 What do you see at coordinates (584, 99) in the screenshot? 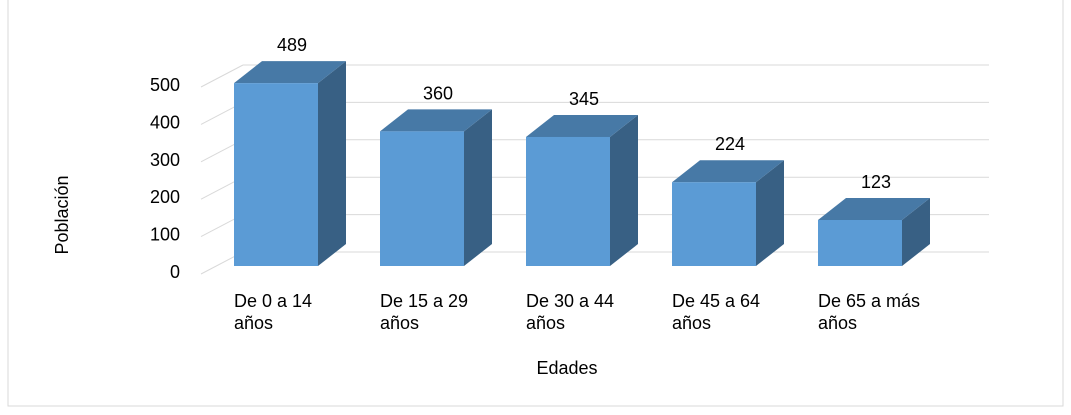
I see `value-label: 345` at bounding box center [584, 99].